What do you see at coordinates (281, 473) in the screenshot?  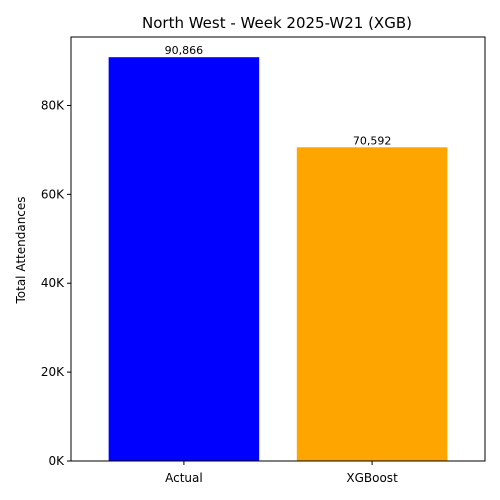 I see `x-axis-ticks: Actual XGBoost` at bounding box center [281, 473].